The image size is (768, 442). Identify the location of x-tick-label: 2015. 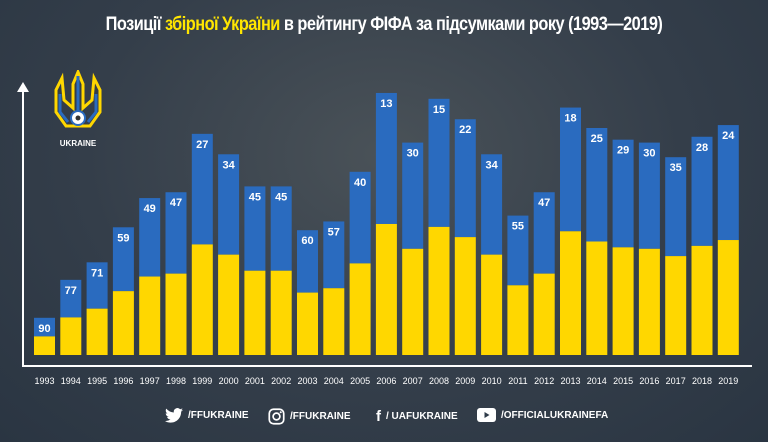
(623, 381).